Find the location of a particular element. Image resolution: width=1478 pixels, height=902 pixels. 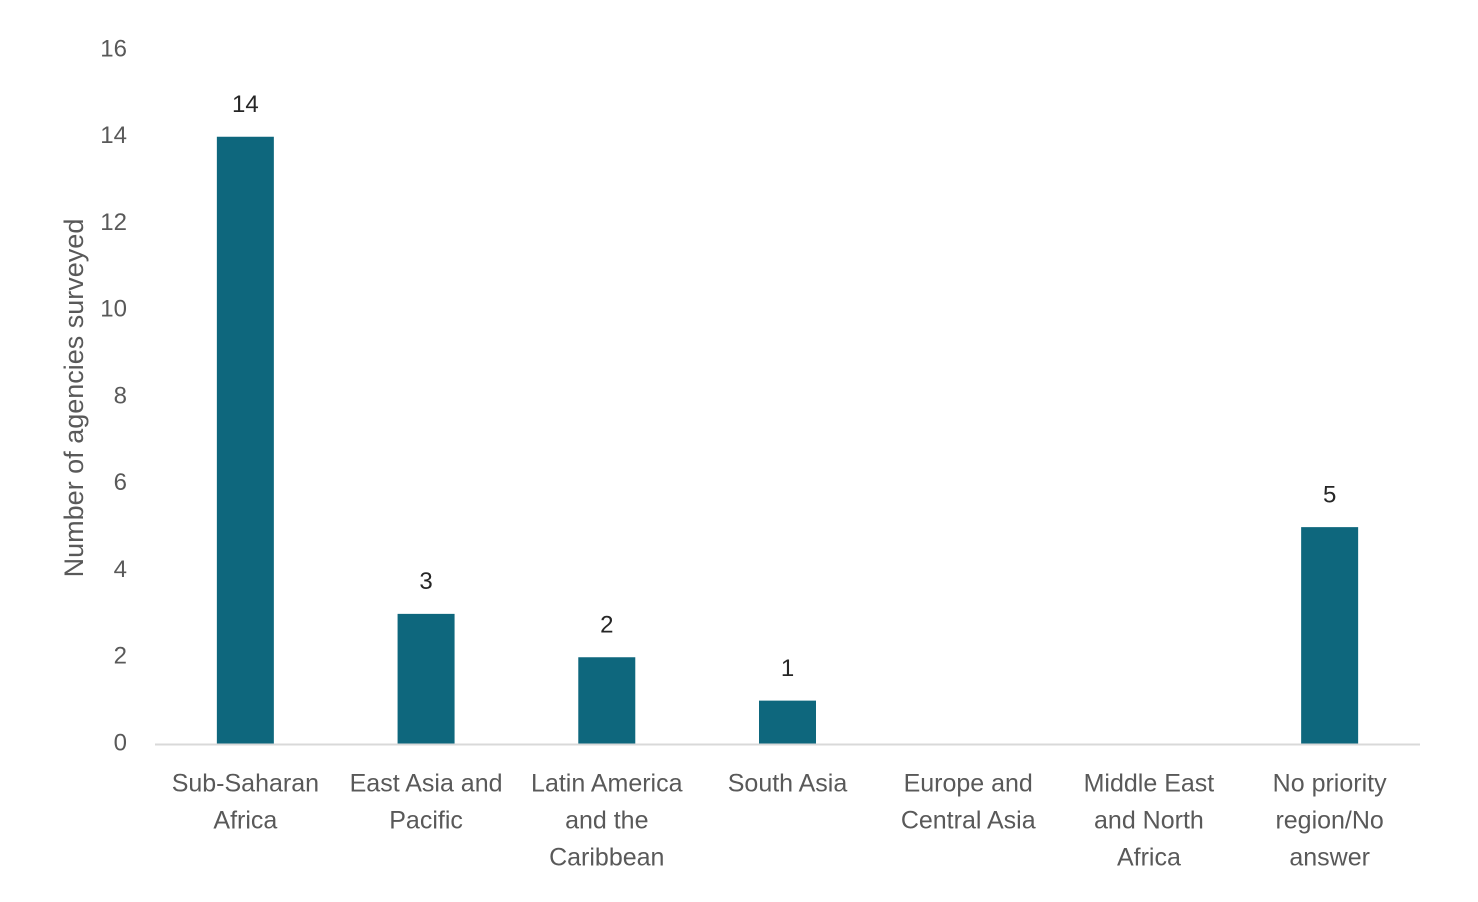

category-label-0: Sub-Saharan Africa is located at coordinates (245, 802).